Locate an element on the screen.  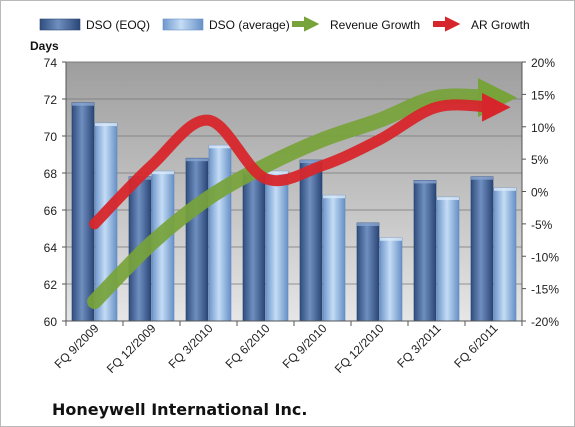
y-tick-label: 66 is located at coordinates (51, 211).